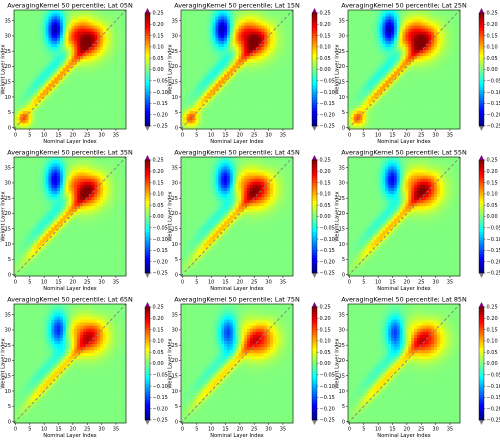 This screenshot has height=444, width=500. Describe the element at coordinates (175, 37) in the screenshot. I see `y-tick-label: 30` at that location.